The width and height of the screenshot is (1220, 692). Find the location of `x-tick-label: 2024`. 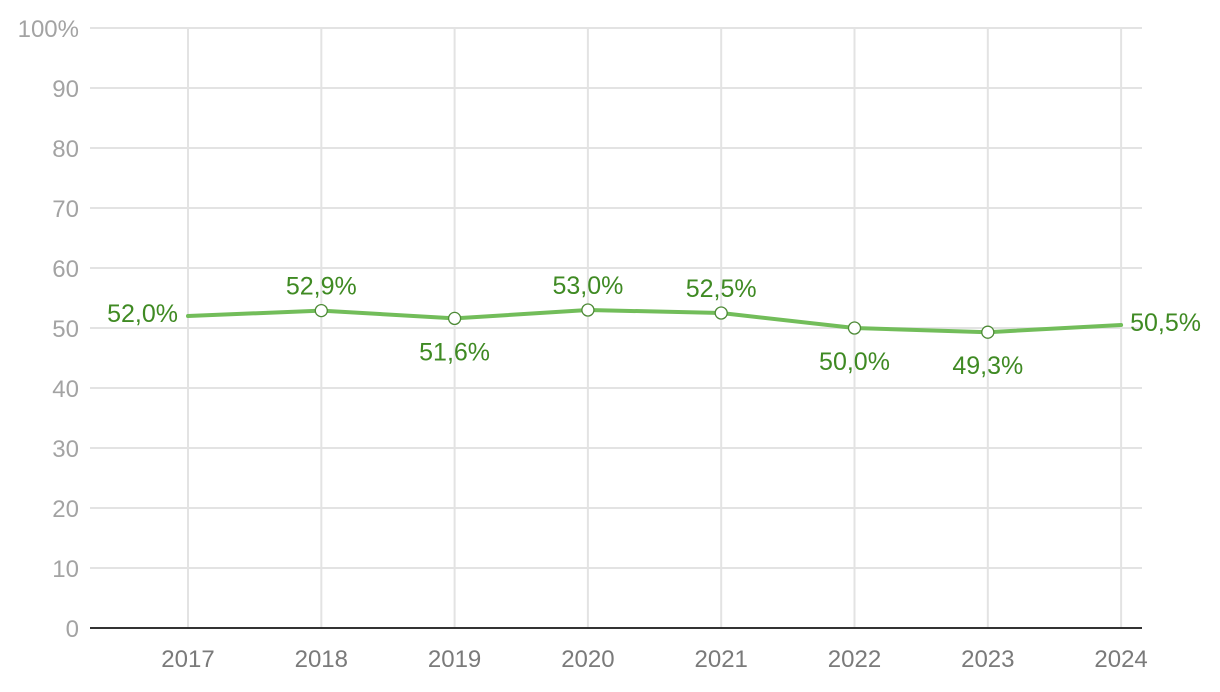

x-tick-label: 2024 is located at coordinates (1120, 659).